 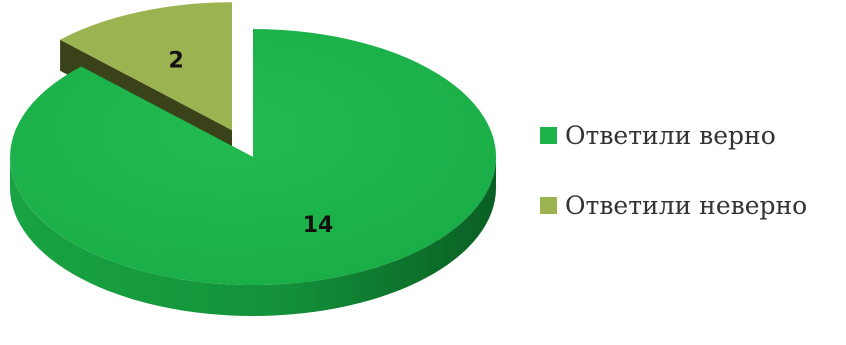 I want to click on legend: Ответили верно Ответили неверно, so click(x=673, y=188).